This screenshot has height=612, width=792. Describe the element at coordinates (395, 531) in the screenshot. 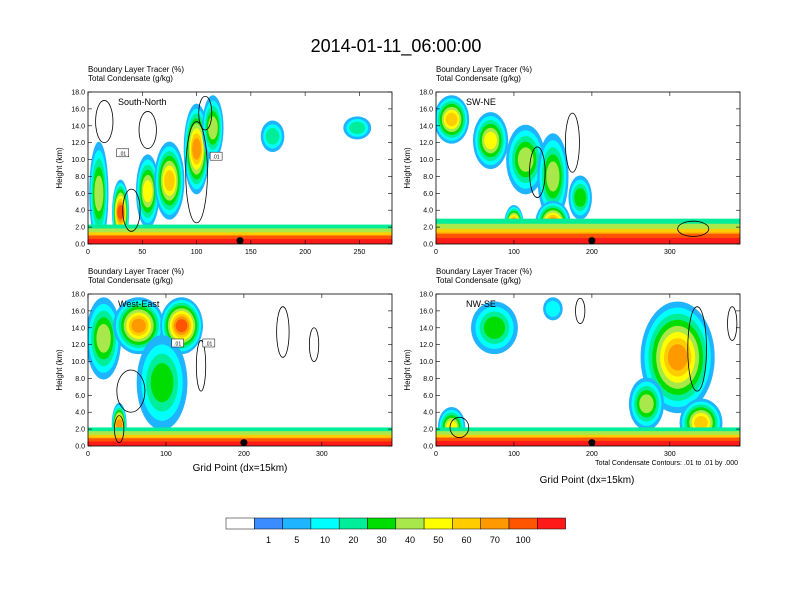

I see `colorbar: 1 5 10 20 30 40 50 60 70 100` at that location.